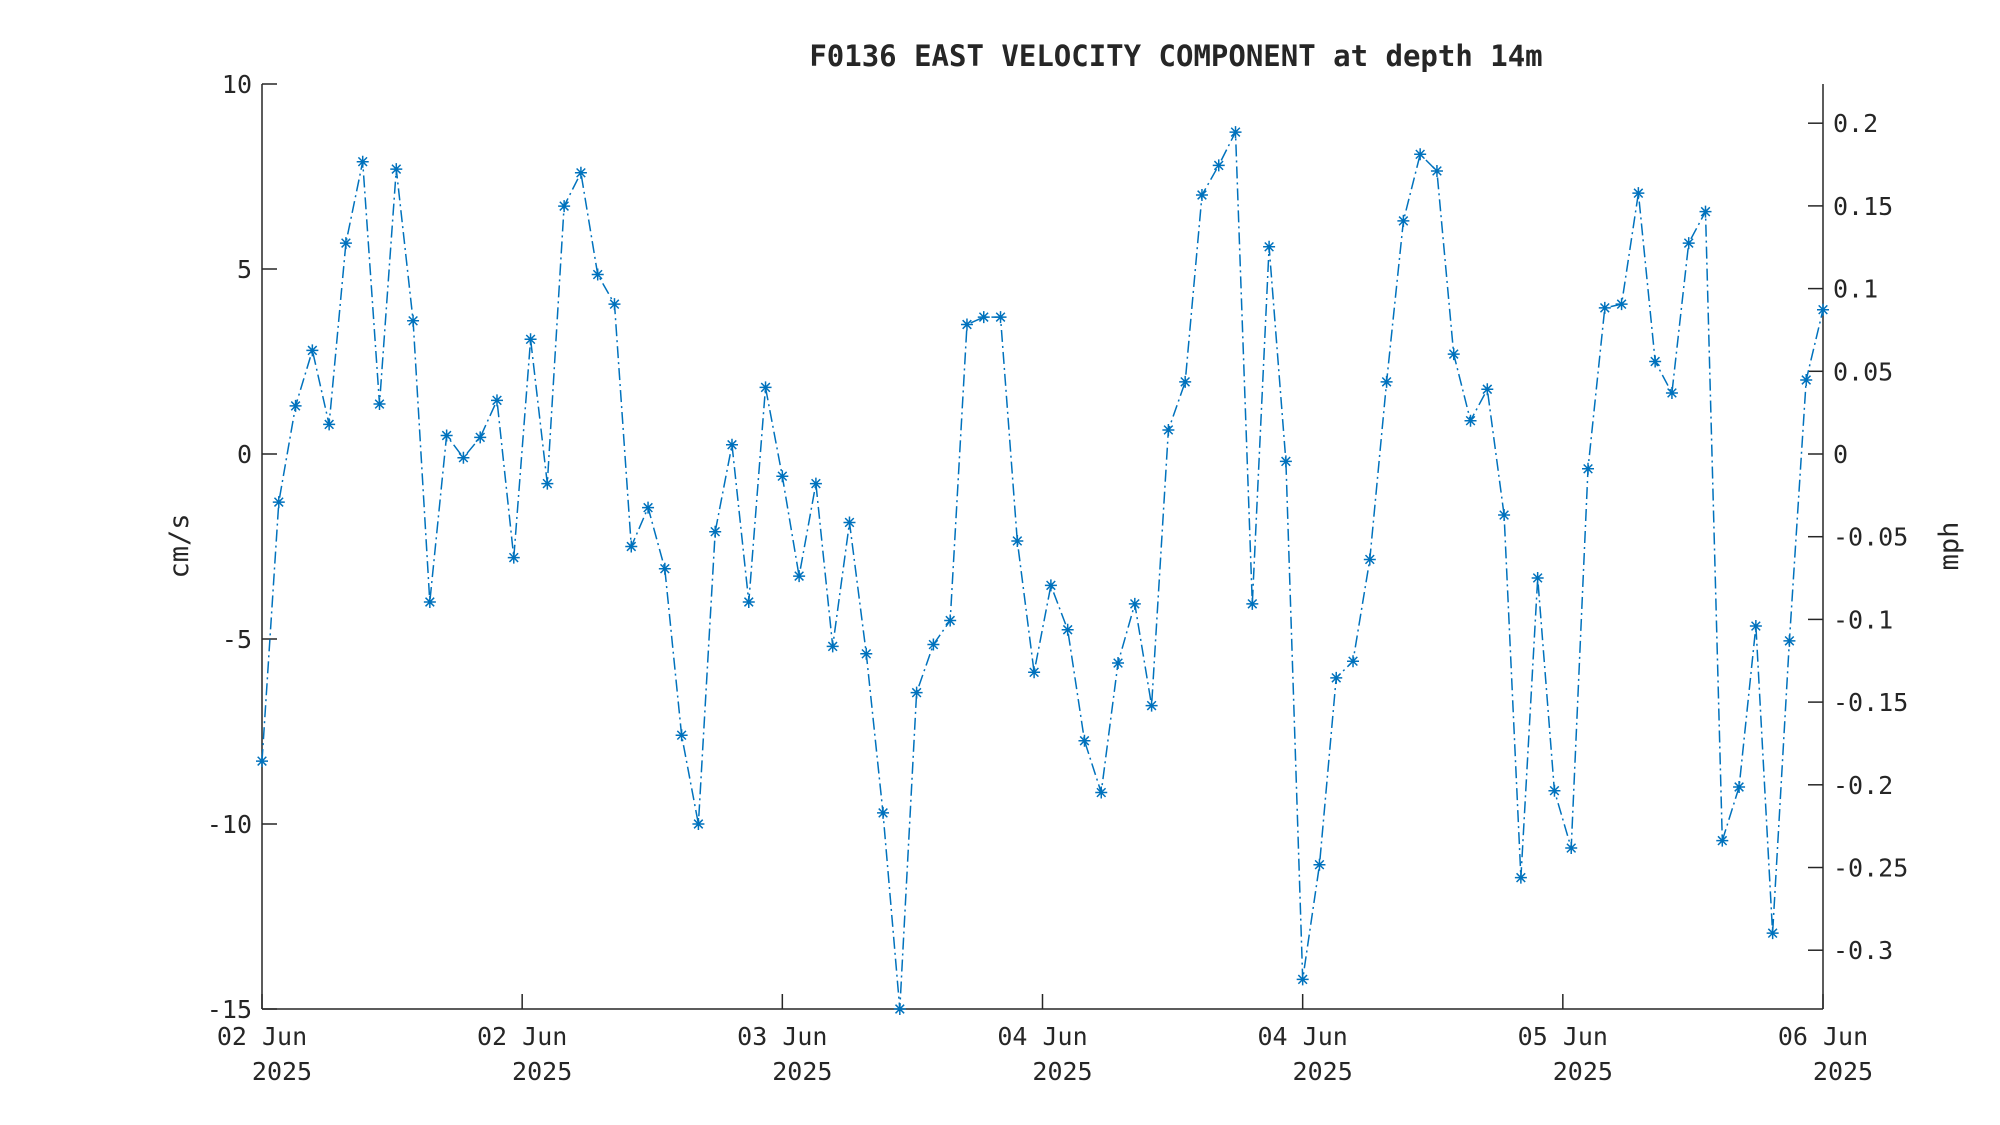 The width and height of the screenshot is (2000, 1125). What do you see at coordinates (782, 1036) in the screenshot?
I see `x-tick-label-date: 03 Jun` at bounding box center [782, 1036].